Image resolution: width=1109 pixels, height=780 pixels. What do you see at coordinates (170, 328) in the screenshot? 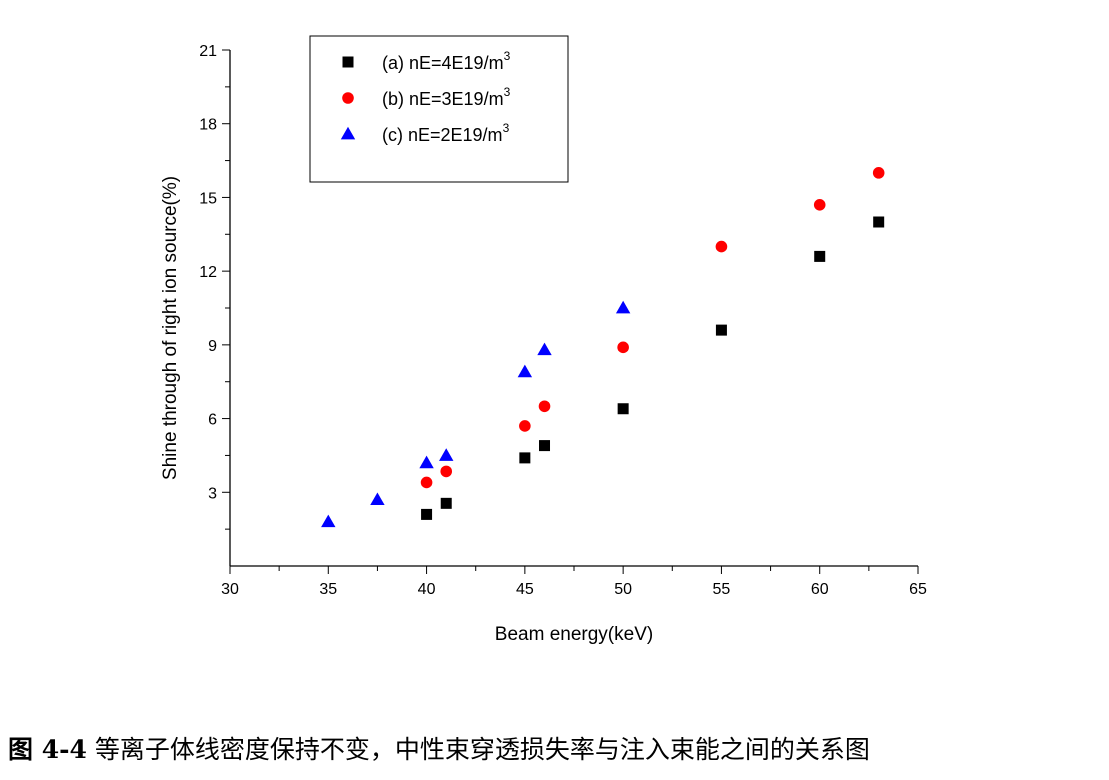
I see `y-axis-label: Shine through of right ion source(%)` at bounding box center [170, 328].